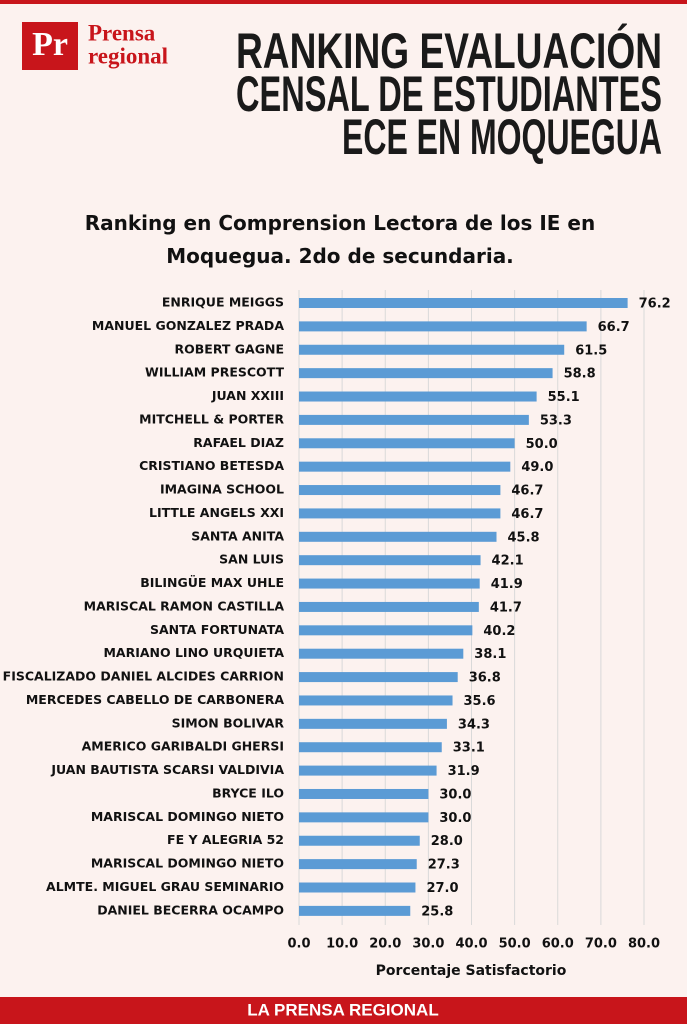 The image size is (687, 1024). What do you see at coordinates (211, 465) in the screenshot?
I see `y-tick-label: CRISTIANO BETESDA` at bounding box center [211, 465].